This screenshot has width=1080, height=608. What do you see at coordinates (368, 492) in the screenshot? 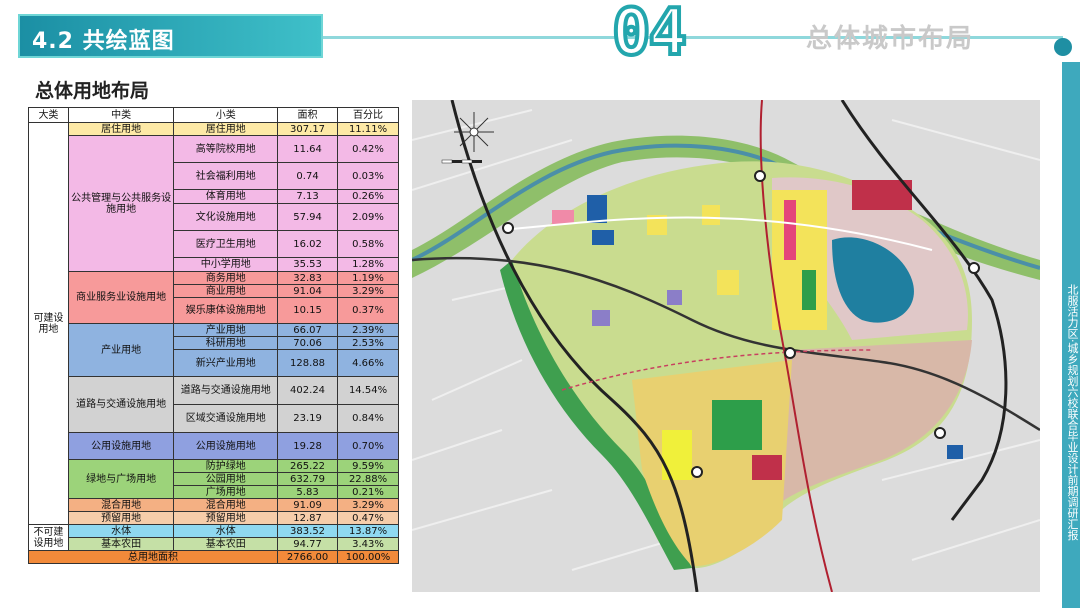
I see `cell-pct: 0.21%` at bounding box center [368, 492].